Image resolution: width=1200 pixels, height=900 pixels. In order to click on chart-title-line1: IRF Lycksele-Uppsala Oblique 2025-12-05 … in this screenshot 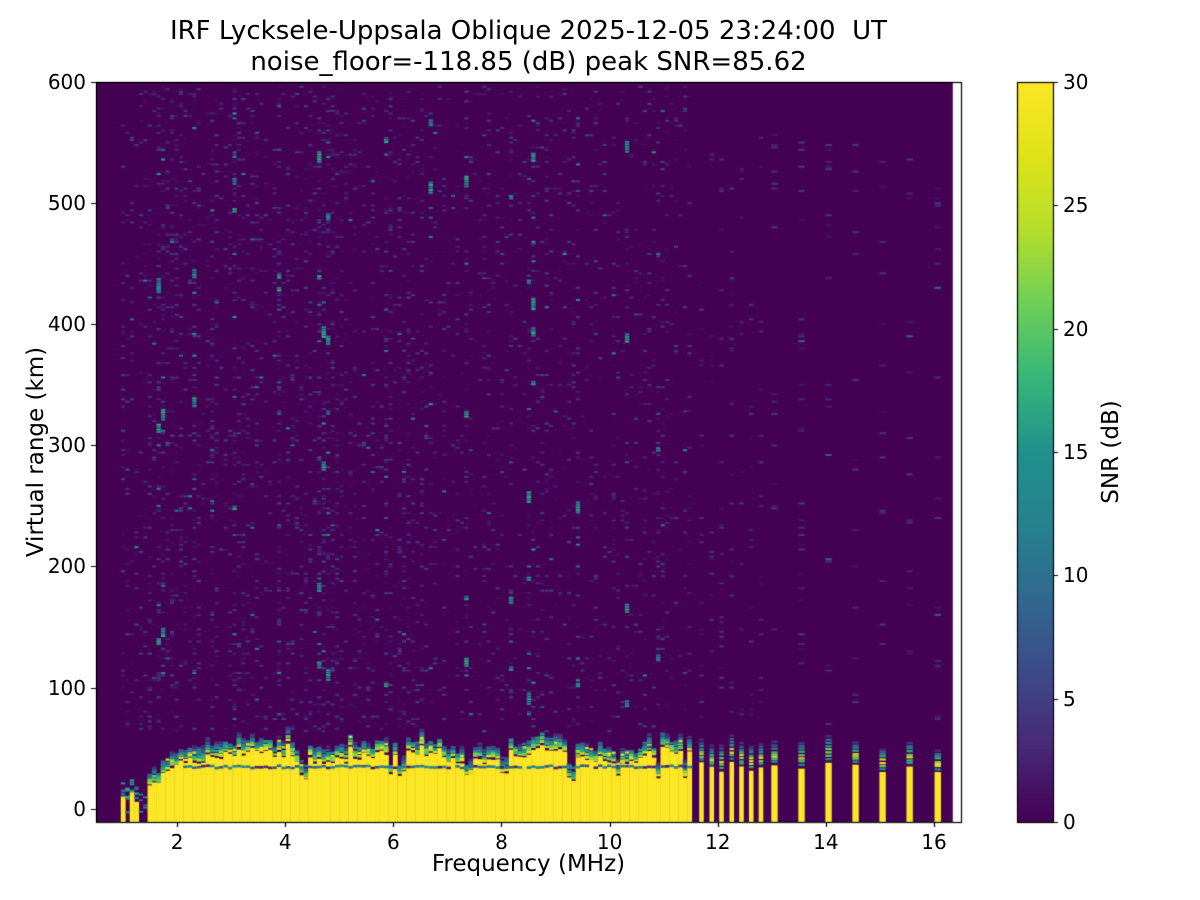, I will do `click(528, 31)`.